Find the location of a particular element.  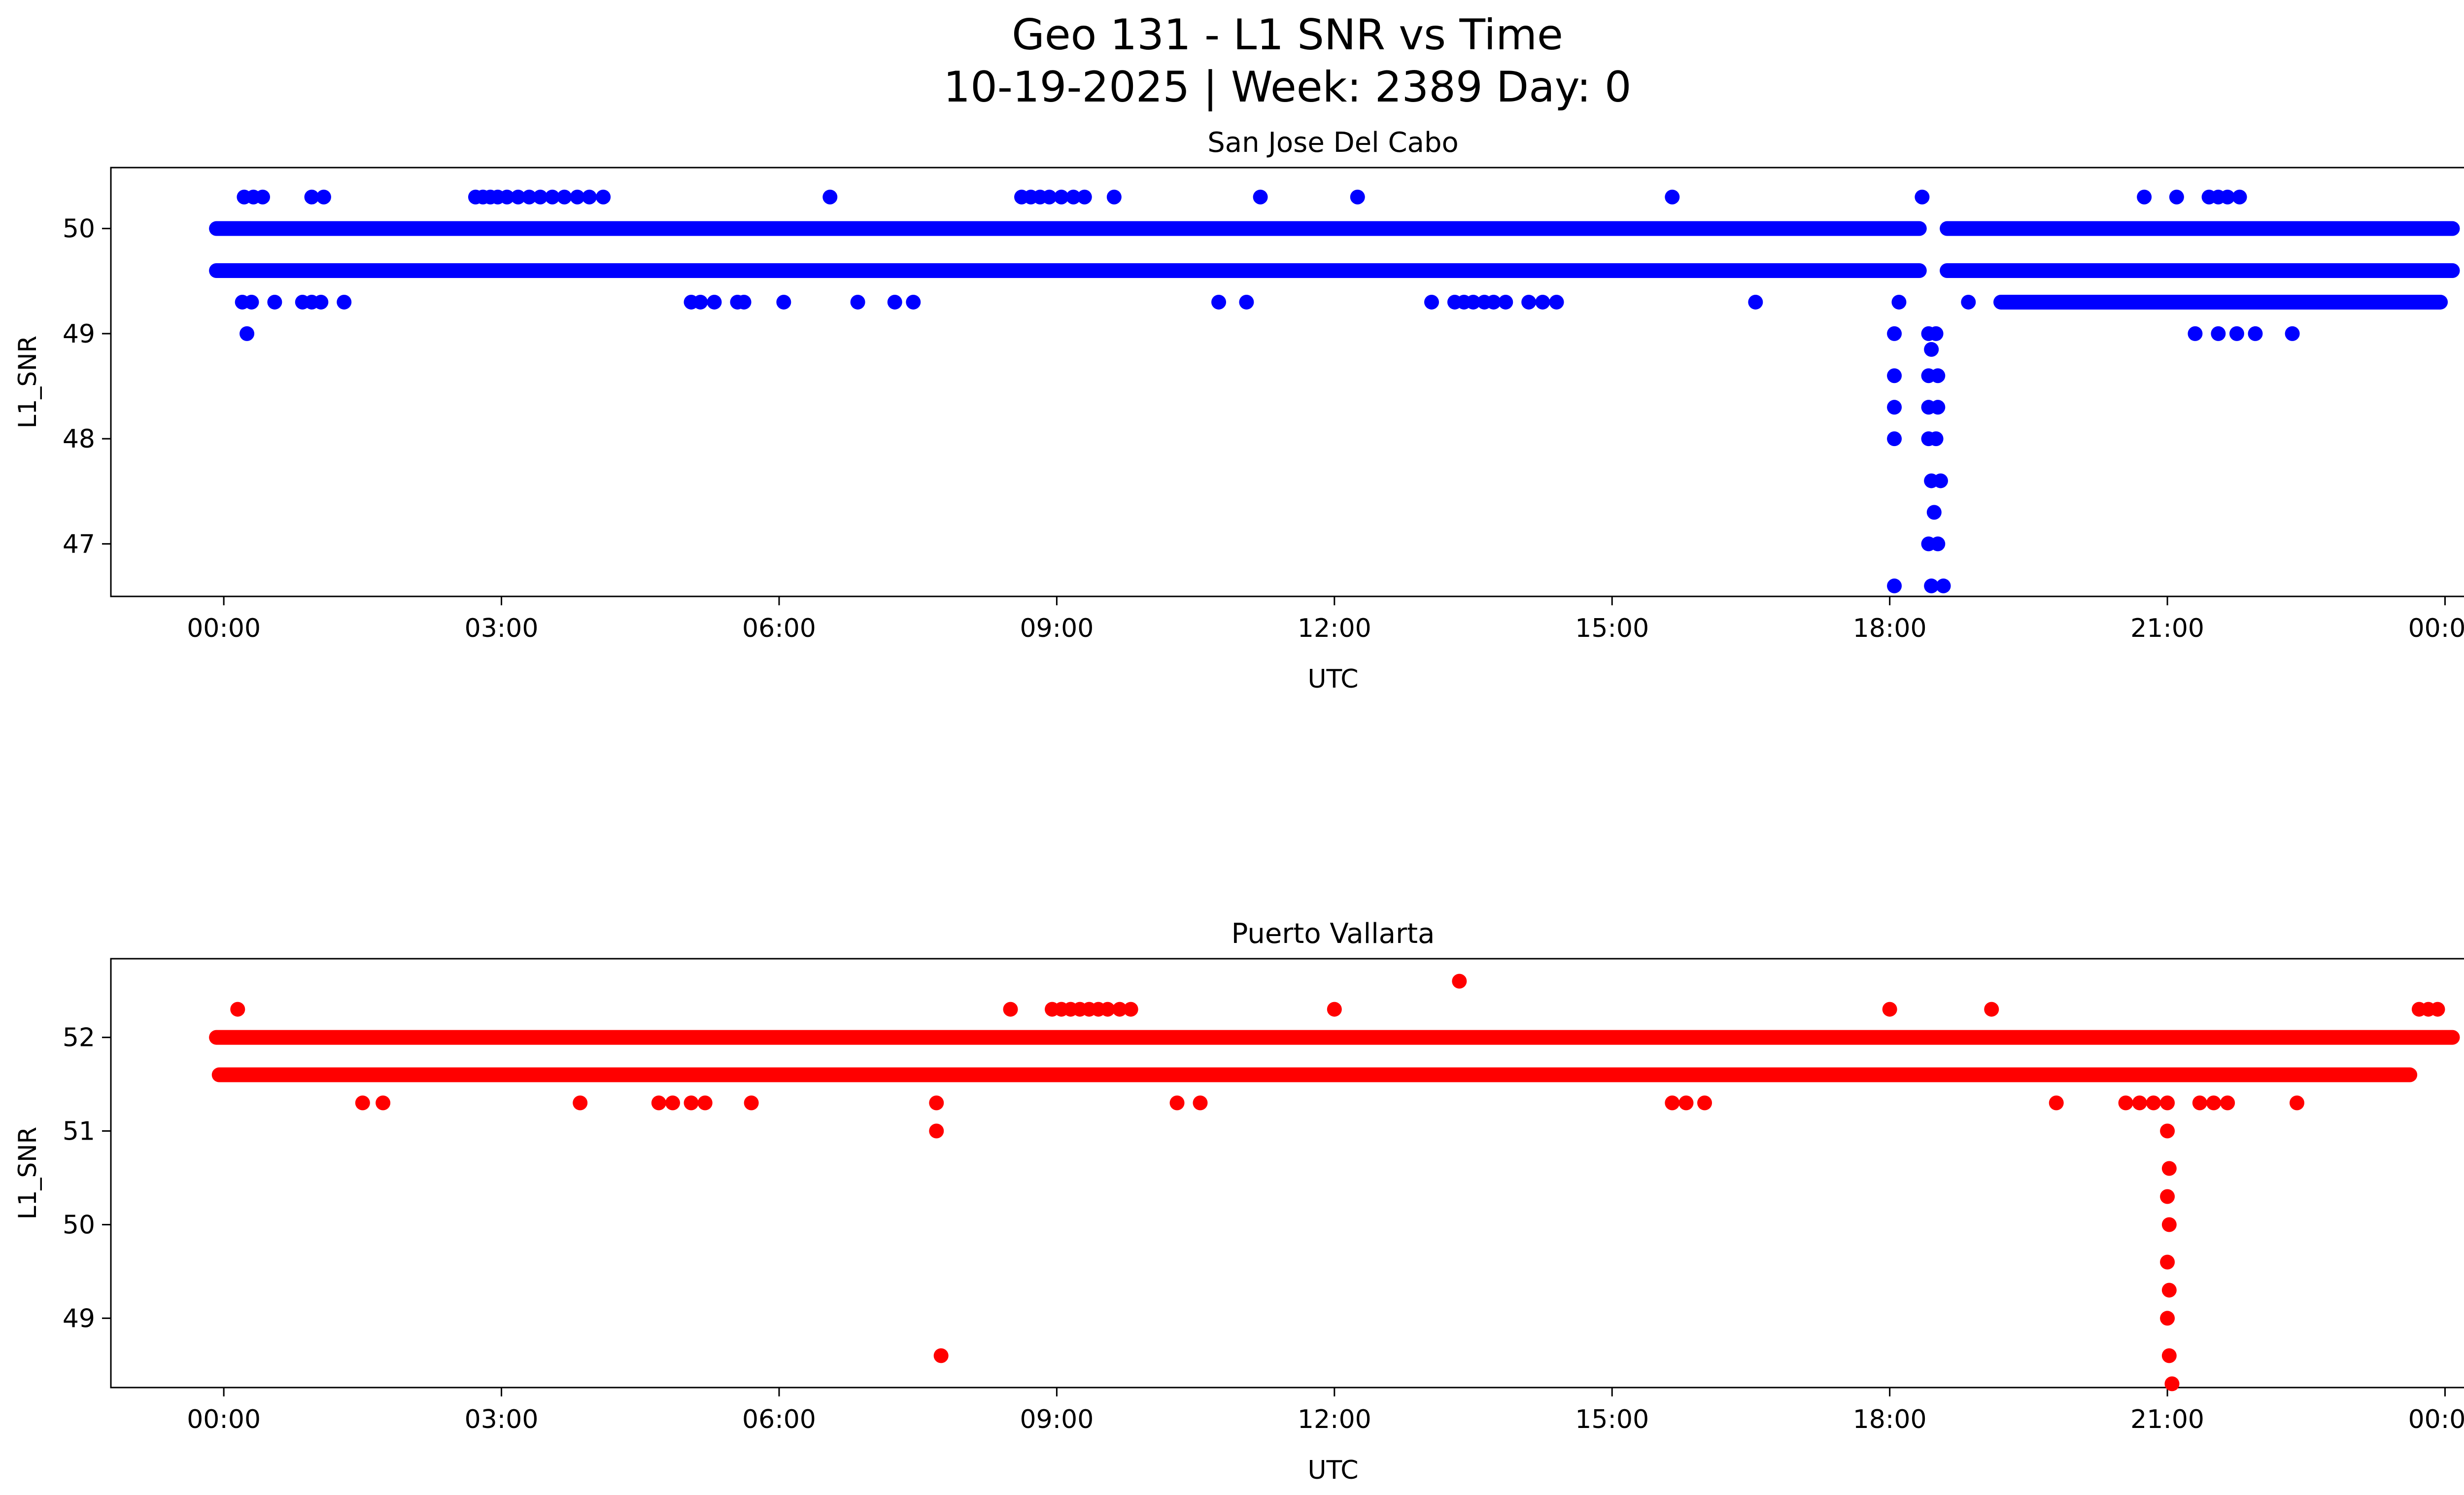

y-tick-label: 51 is located at coordinates (79, 1132).